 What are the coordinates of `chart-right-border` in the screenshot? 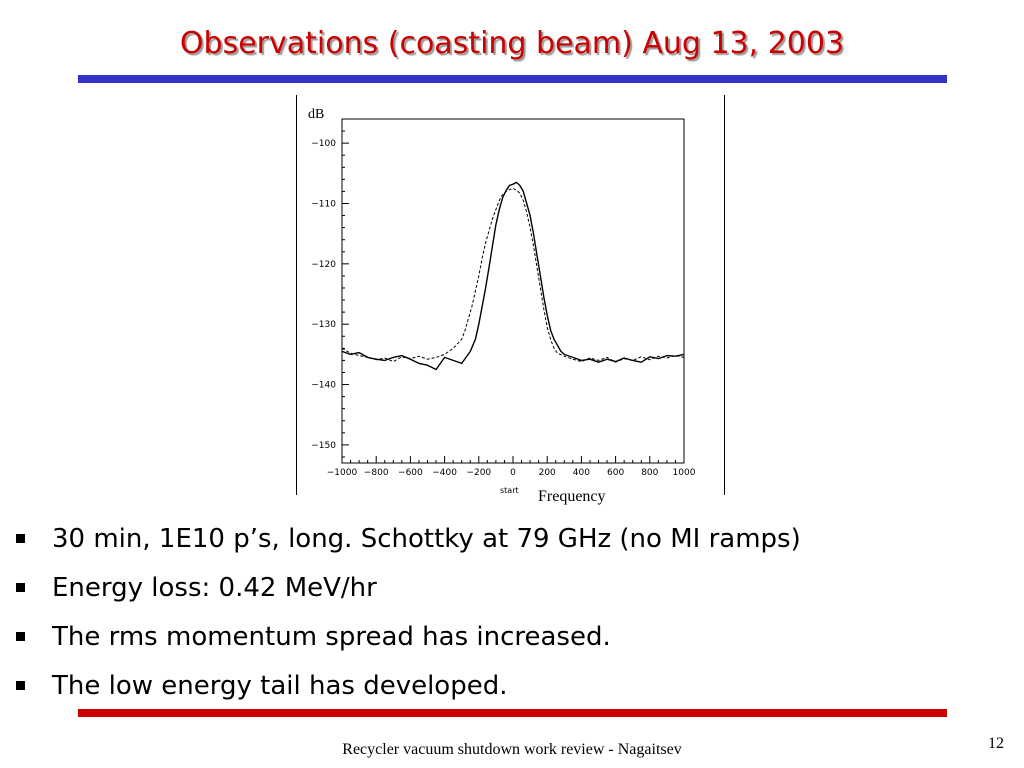 It's located at (724, 295).